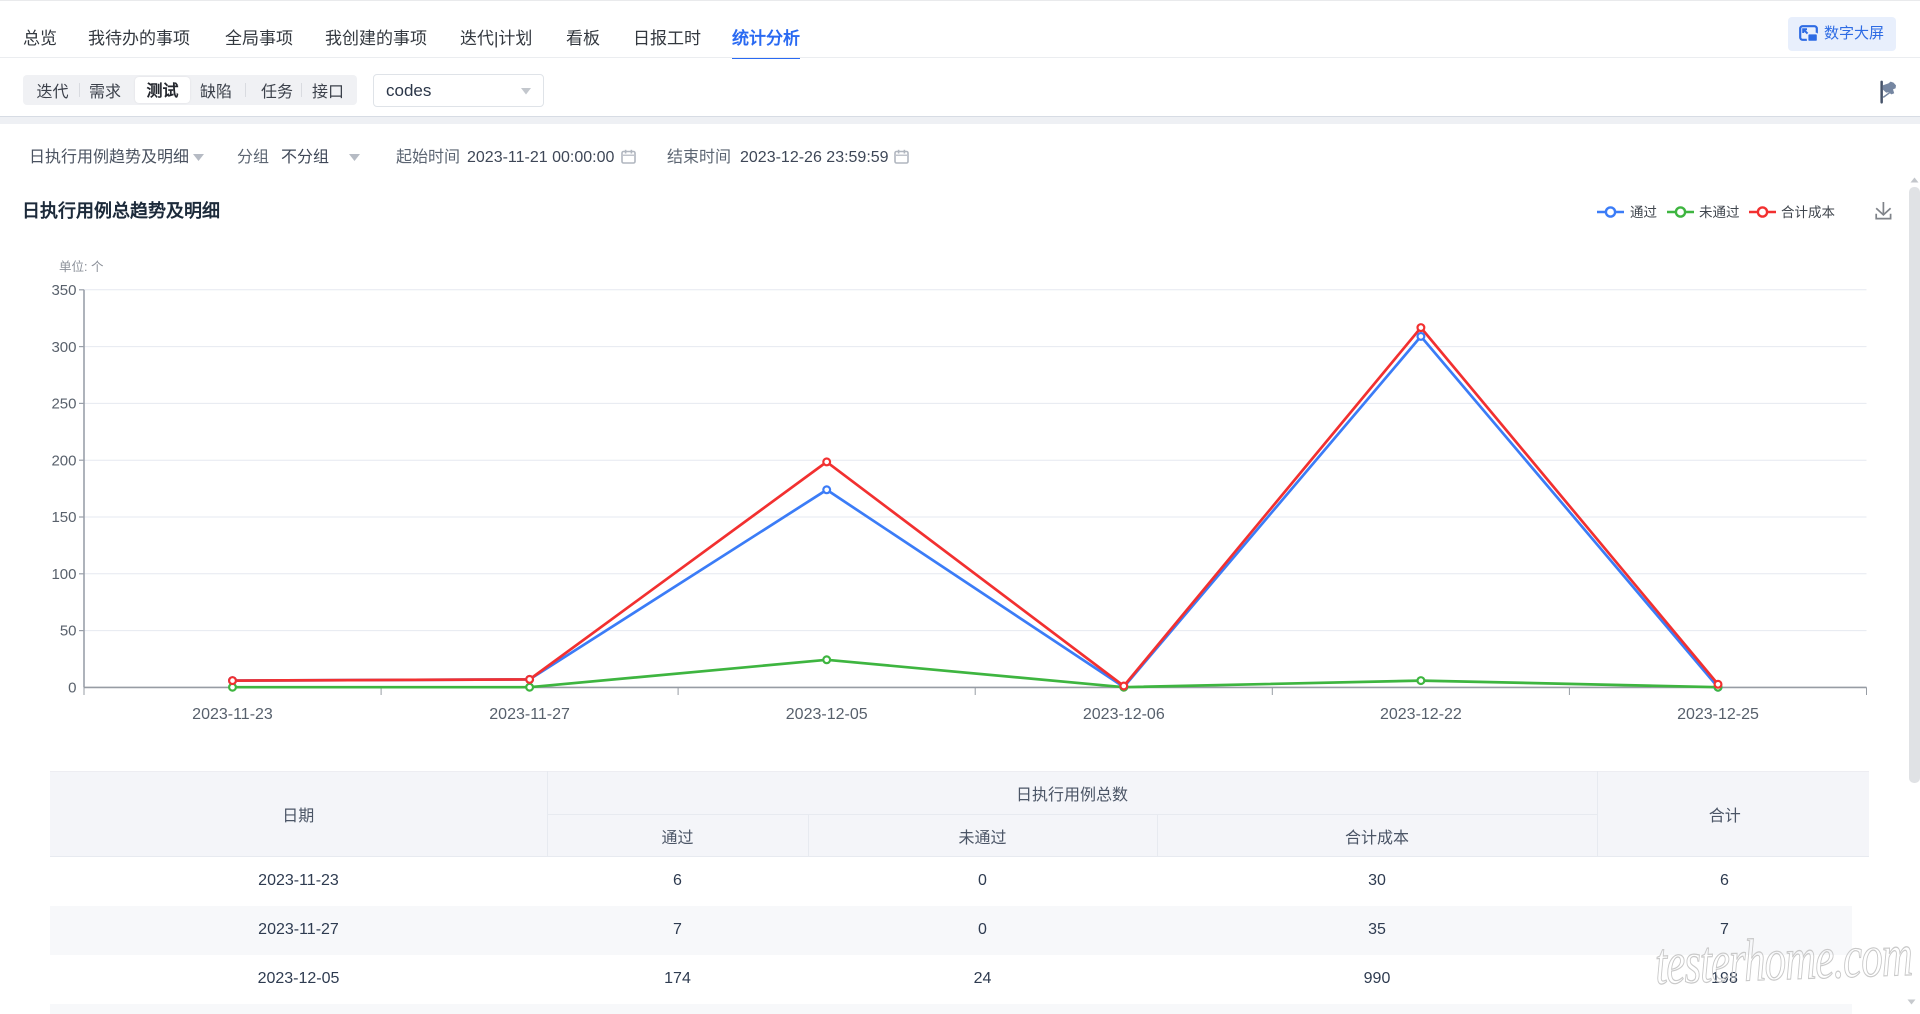 The width and height of the screenshot is (1920, 1014). What do you see at coordinates (529, 714) in the screenshot?
I see `svg-text: 2023-11-27` at bounding box center [529, 714].